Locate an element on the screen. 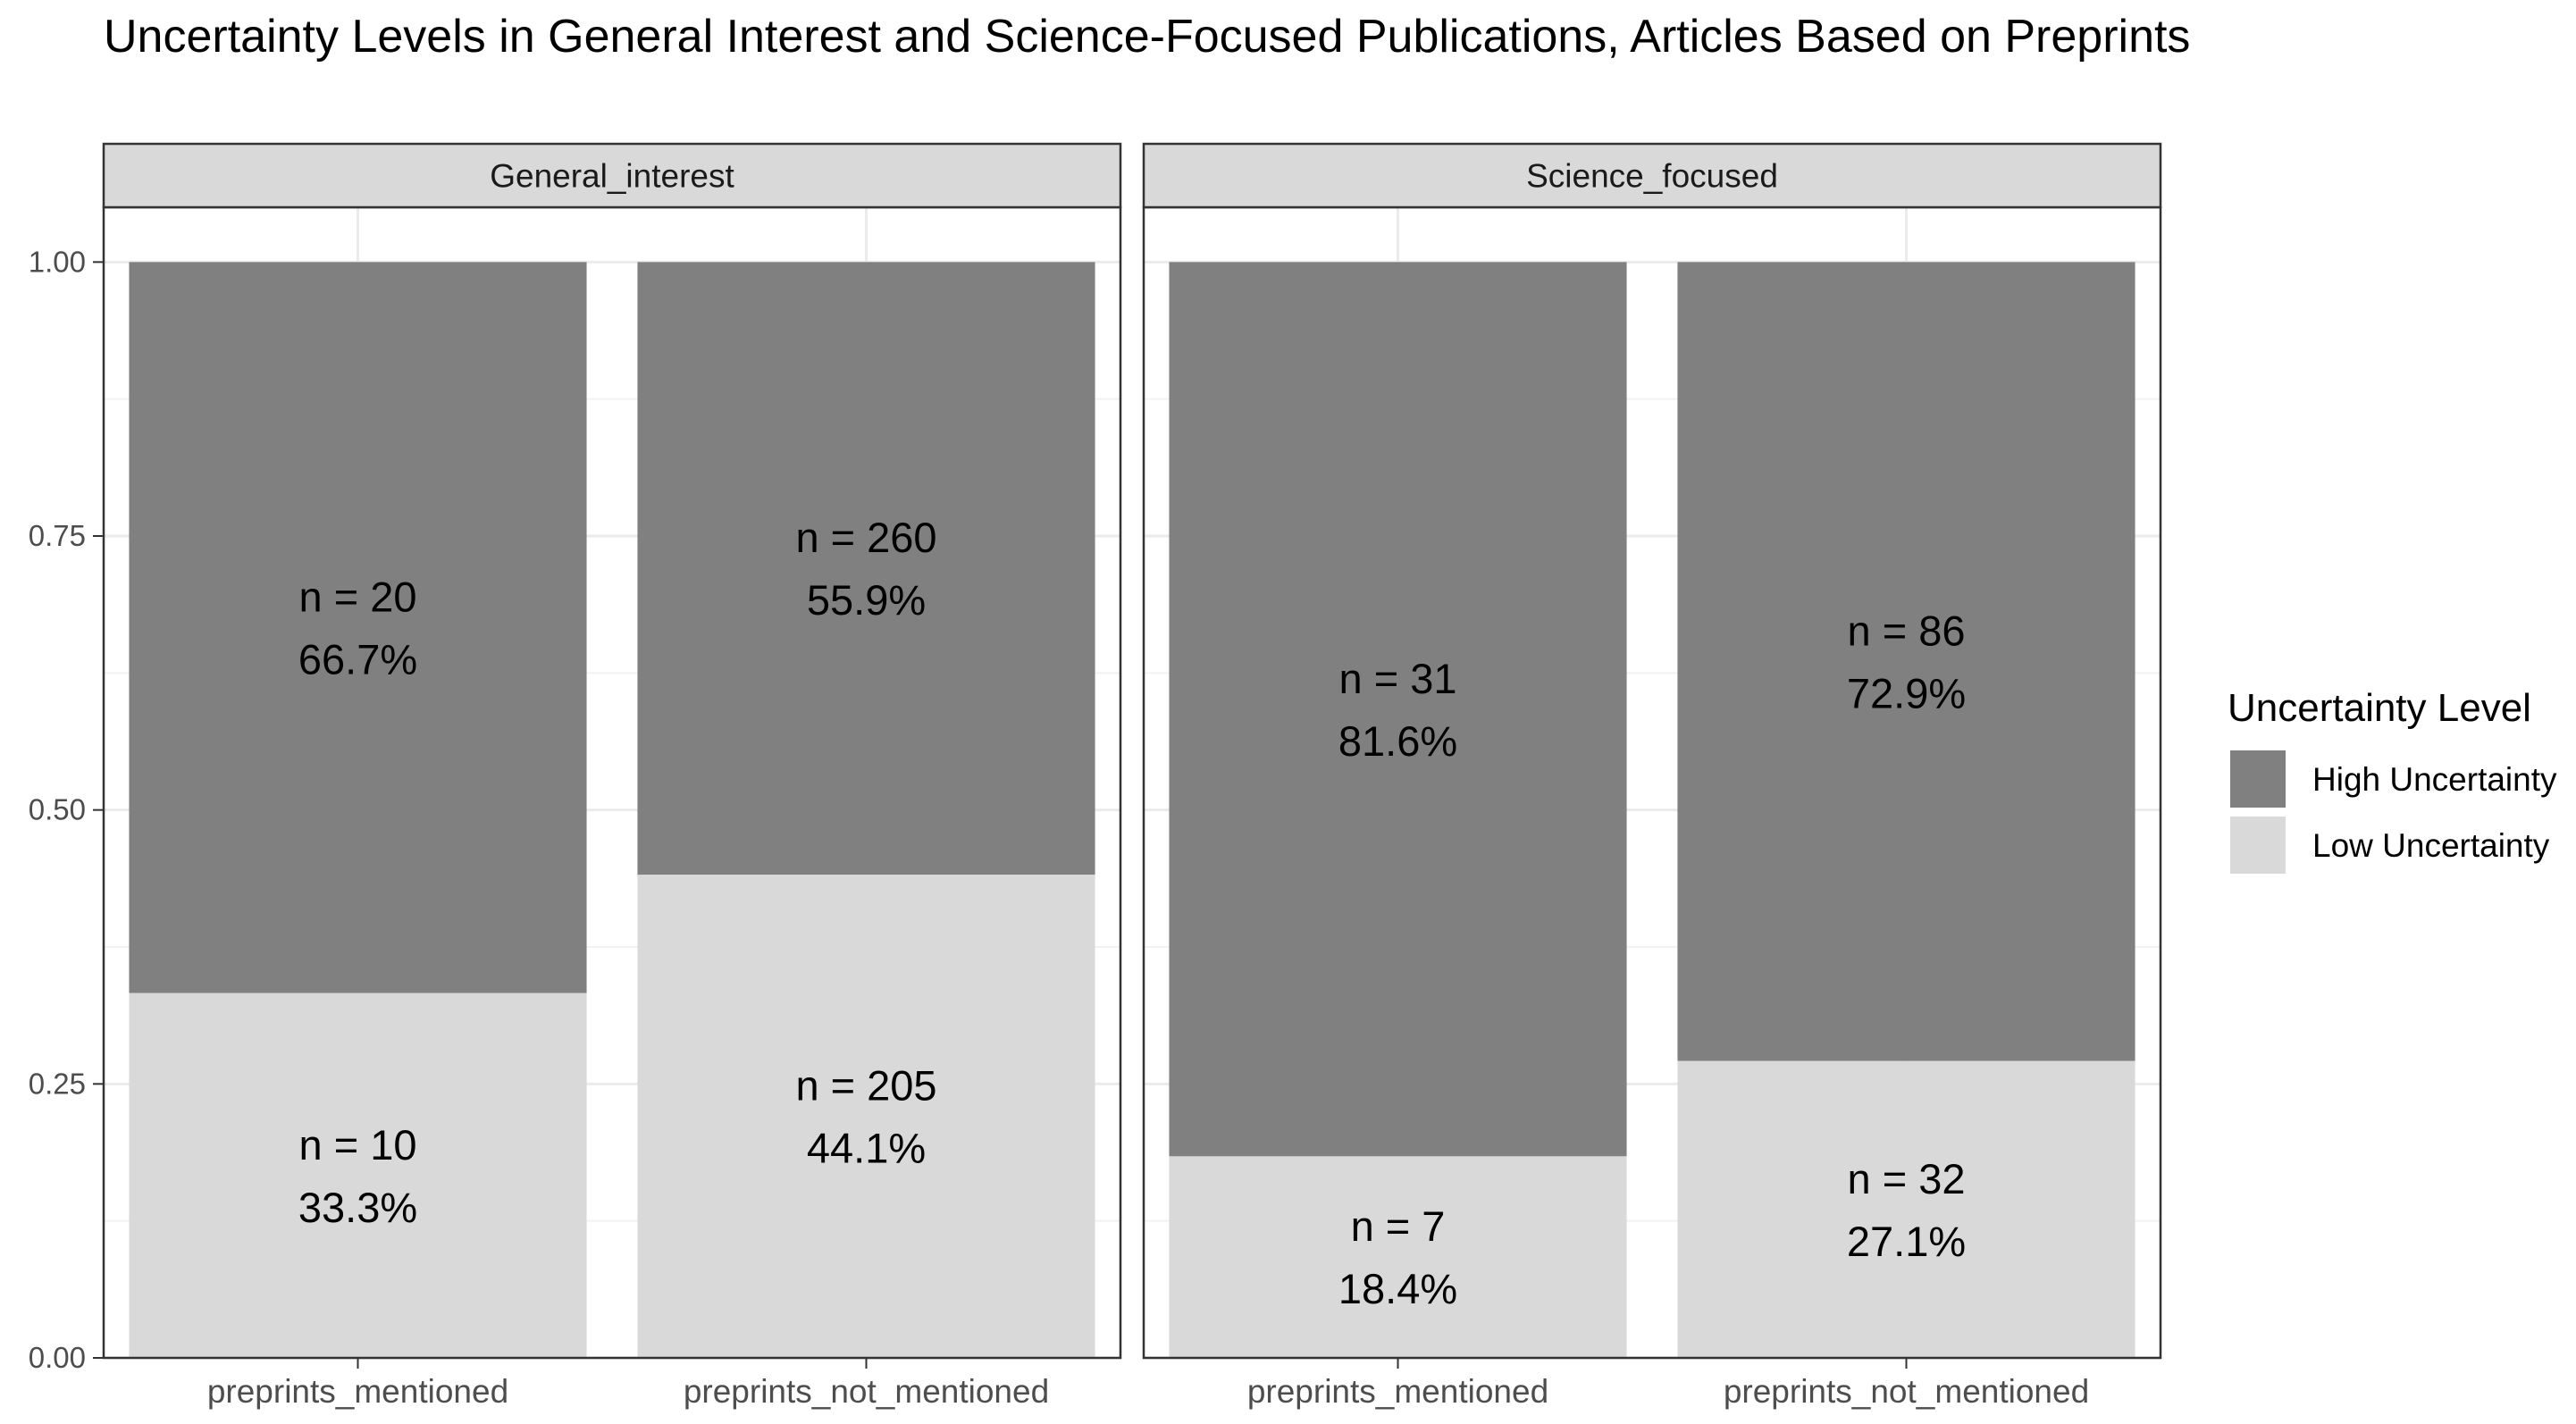 This screenshot has width=2576, height=1424. data-label-percent: 55.9% is located at coordinates (866, 600).